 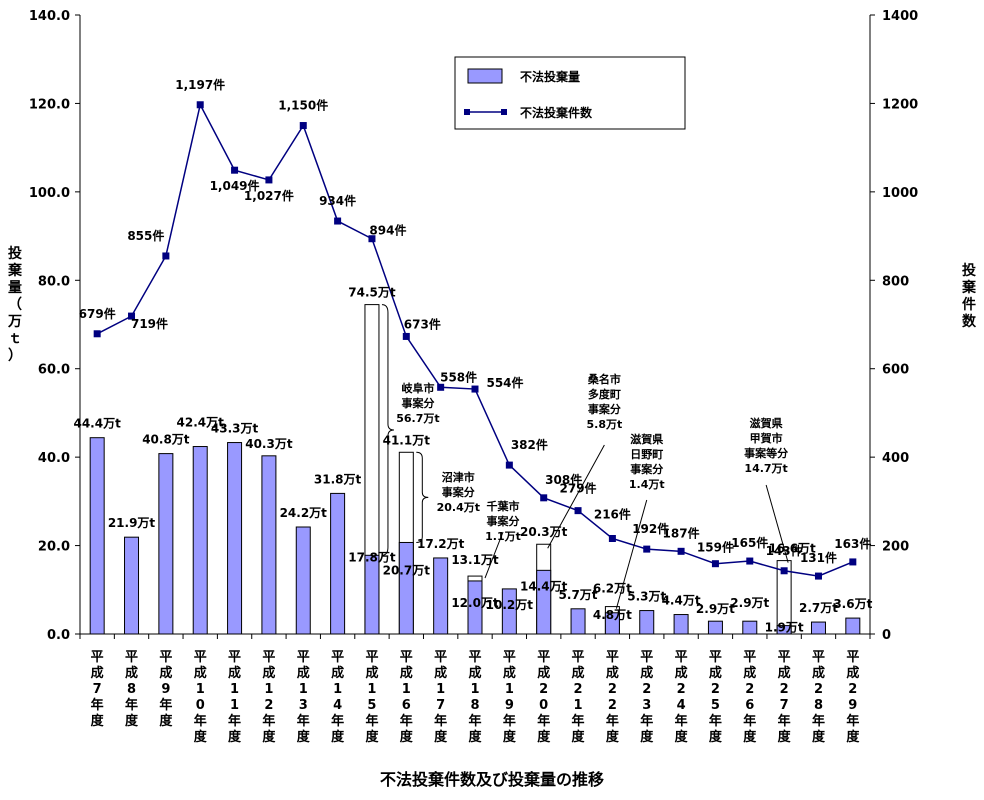 What do you see at coordinates (269, 444) in the screenshot?
I see `bar-value-label: 40.3万t` at bounding box center [269, 444].